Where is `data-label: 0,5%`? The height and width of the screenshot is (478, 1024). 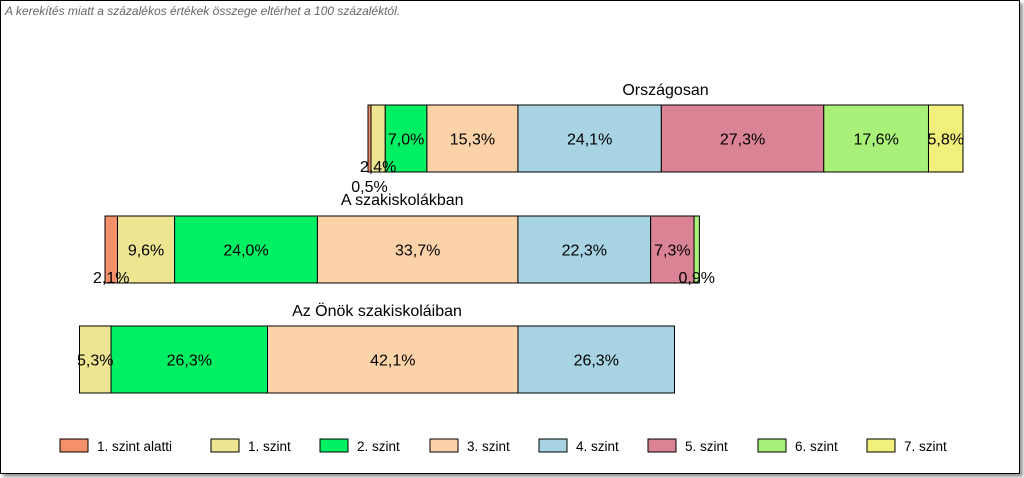
data-label: 0,5% is located at coordinates (369, 187).